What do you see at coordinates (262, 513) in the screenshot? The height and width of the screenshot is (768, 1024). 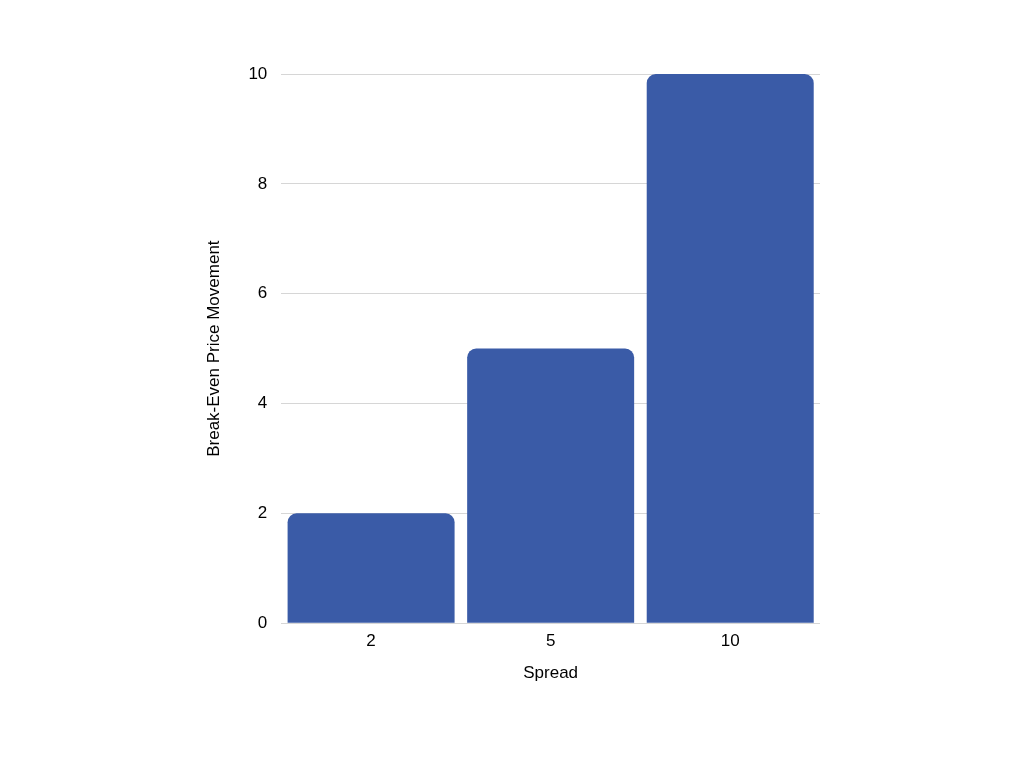 I see `y-tick-label: 2` at bounding box center [262, 513].